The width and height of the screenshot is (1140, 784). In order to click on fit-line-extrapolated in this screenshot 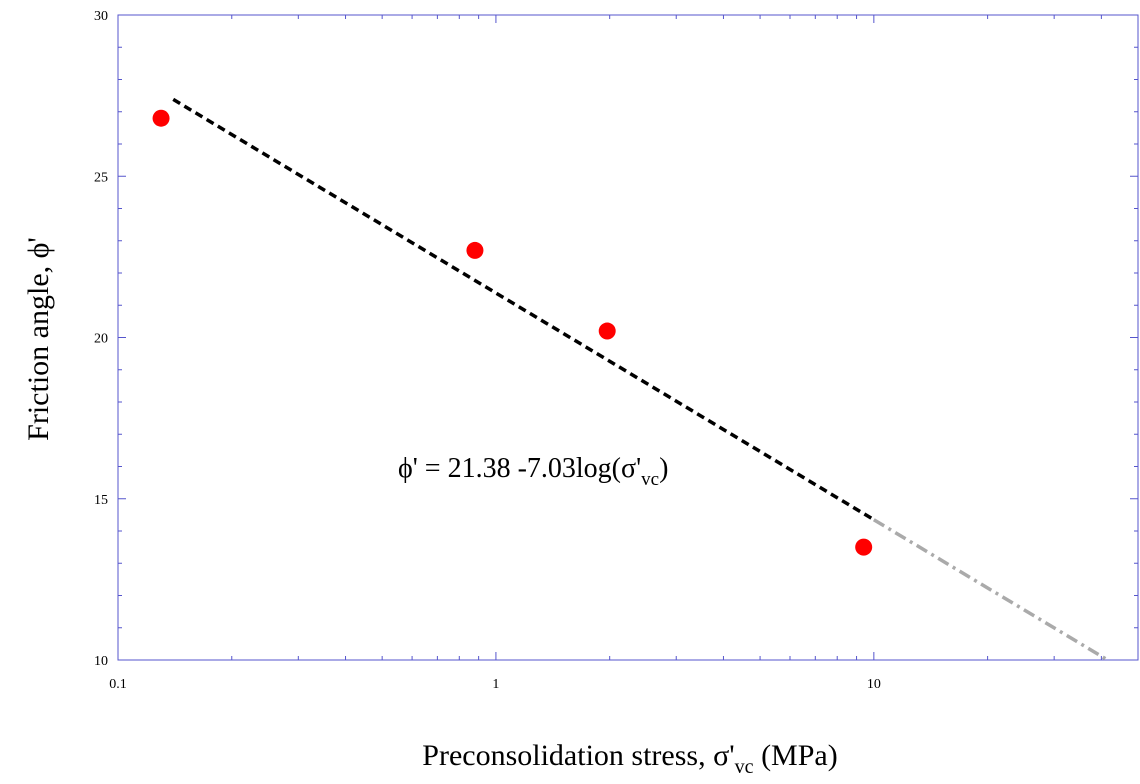, I will do `click(989, 589)`.